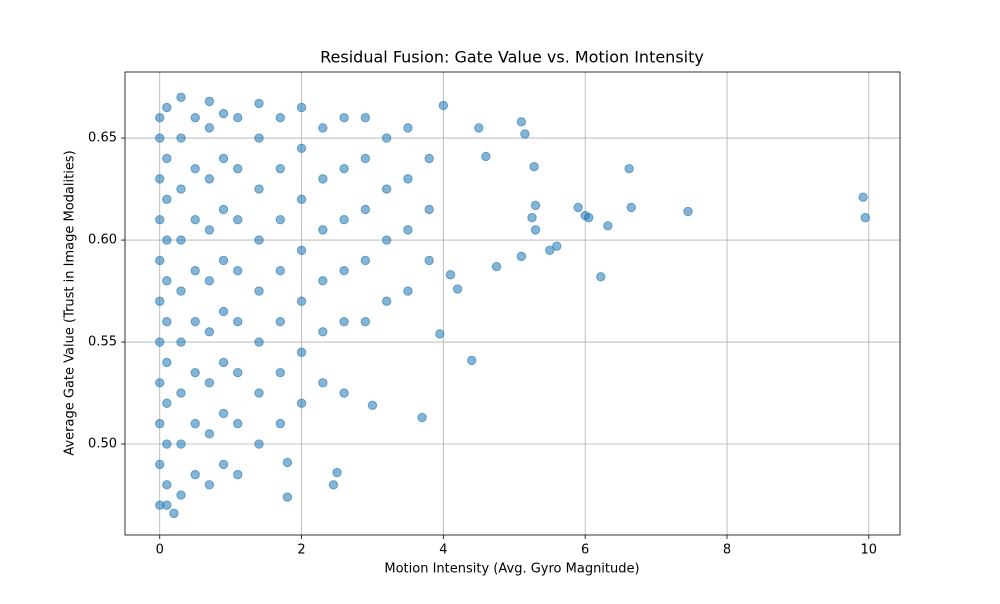 The image size is (1000, 604). I want to click on x-tick-label: 4, so click(443, 550).